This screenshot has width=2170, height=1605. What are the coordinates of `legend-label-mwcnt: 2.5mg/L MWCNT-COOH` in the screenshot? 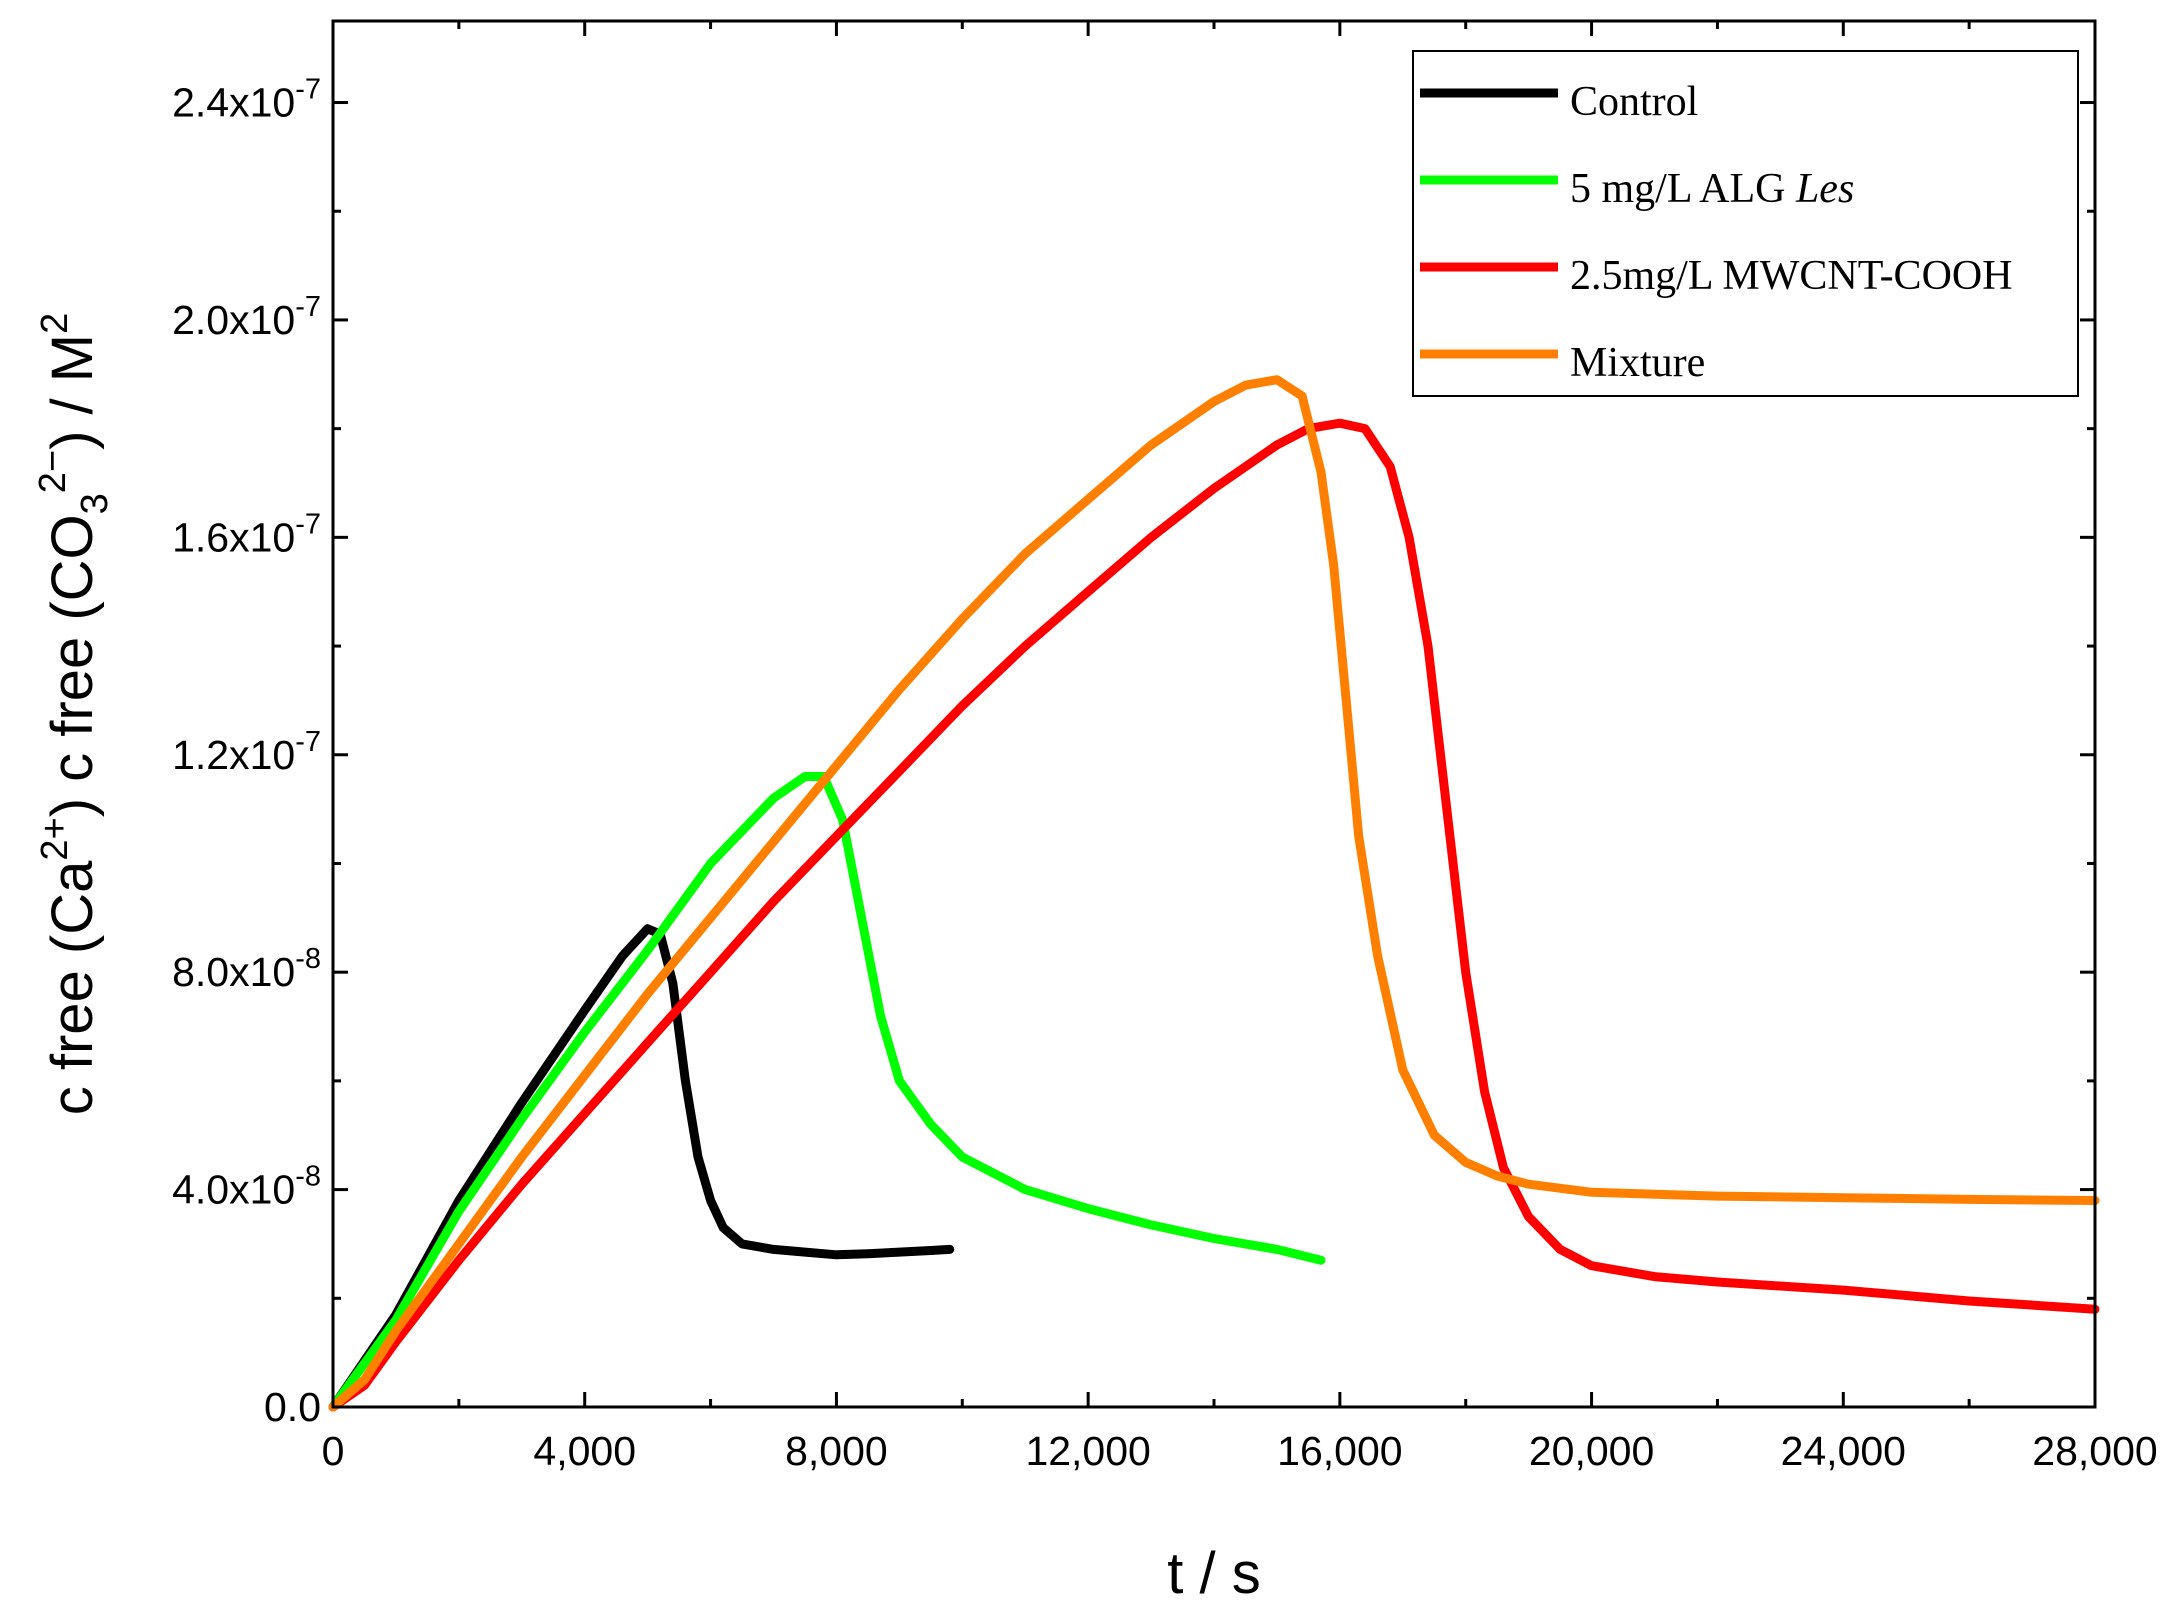 It's located at (1791, 276).